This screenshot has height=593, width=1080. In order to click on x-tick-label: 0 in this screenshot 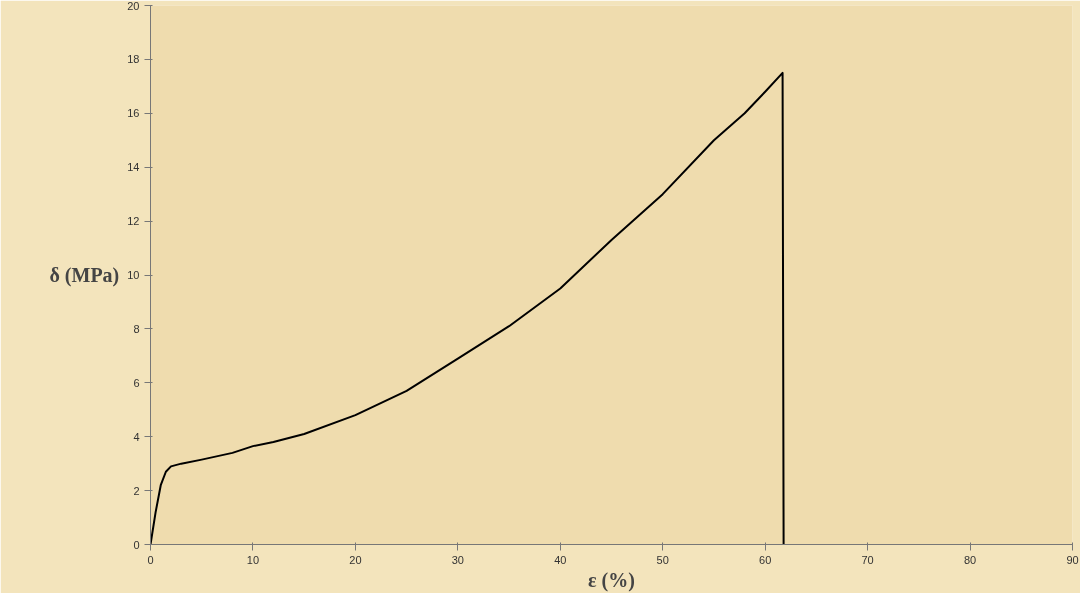, I will do `click(150, 559)`.